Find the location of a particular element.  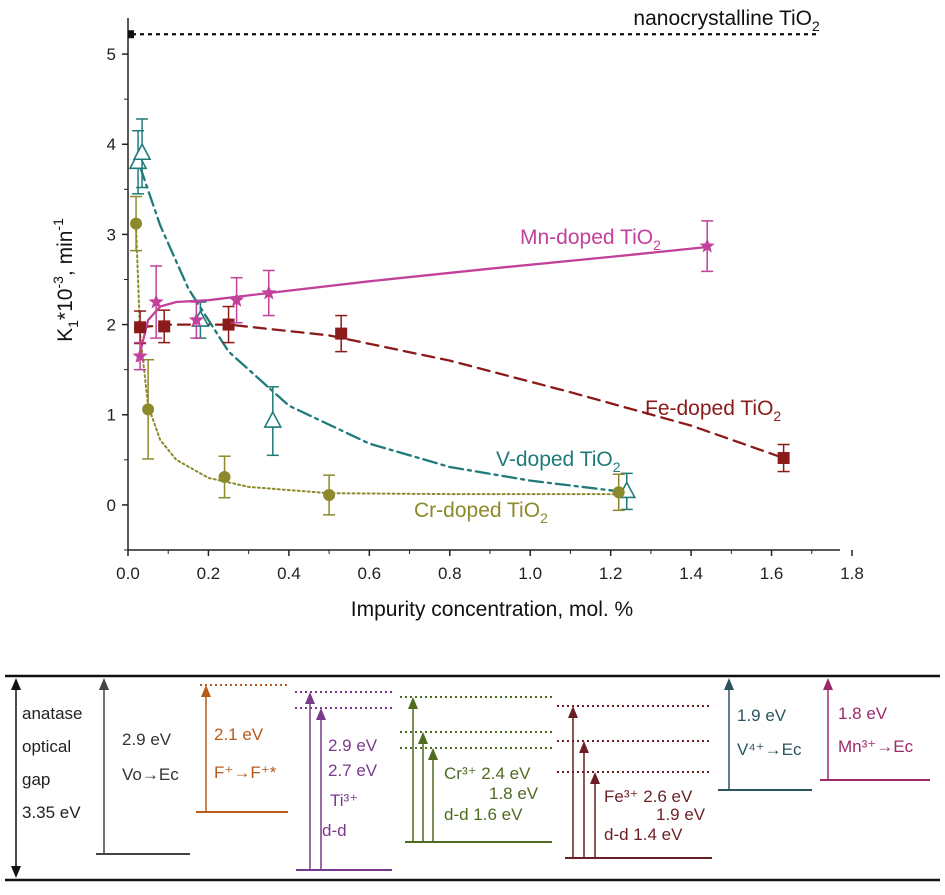

x-tick-label: 1.6 is located at coordinates (772, 573).